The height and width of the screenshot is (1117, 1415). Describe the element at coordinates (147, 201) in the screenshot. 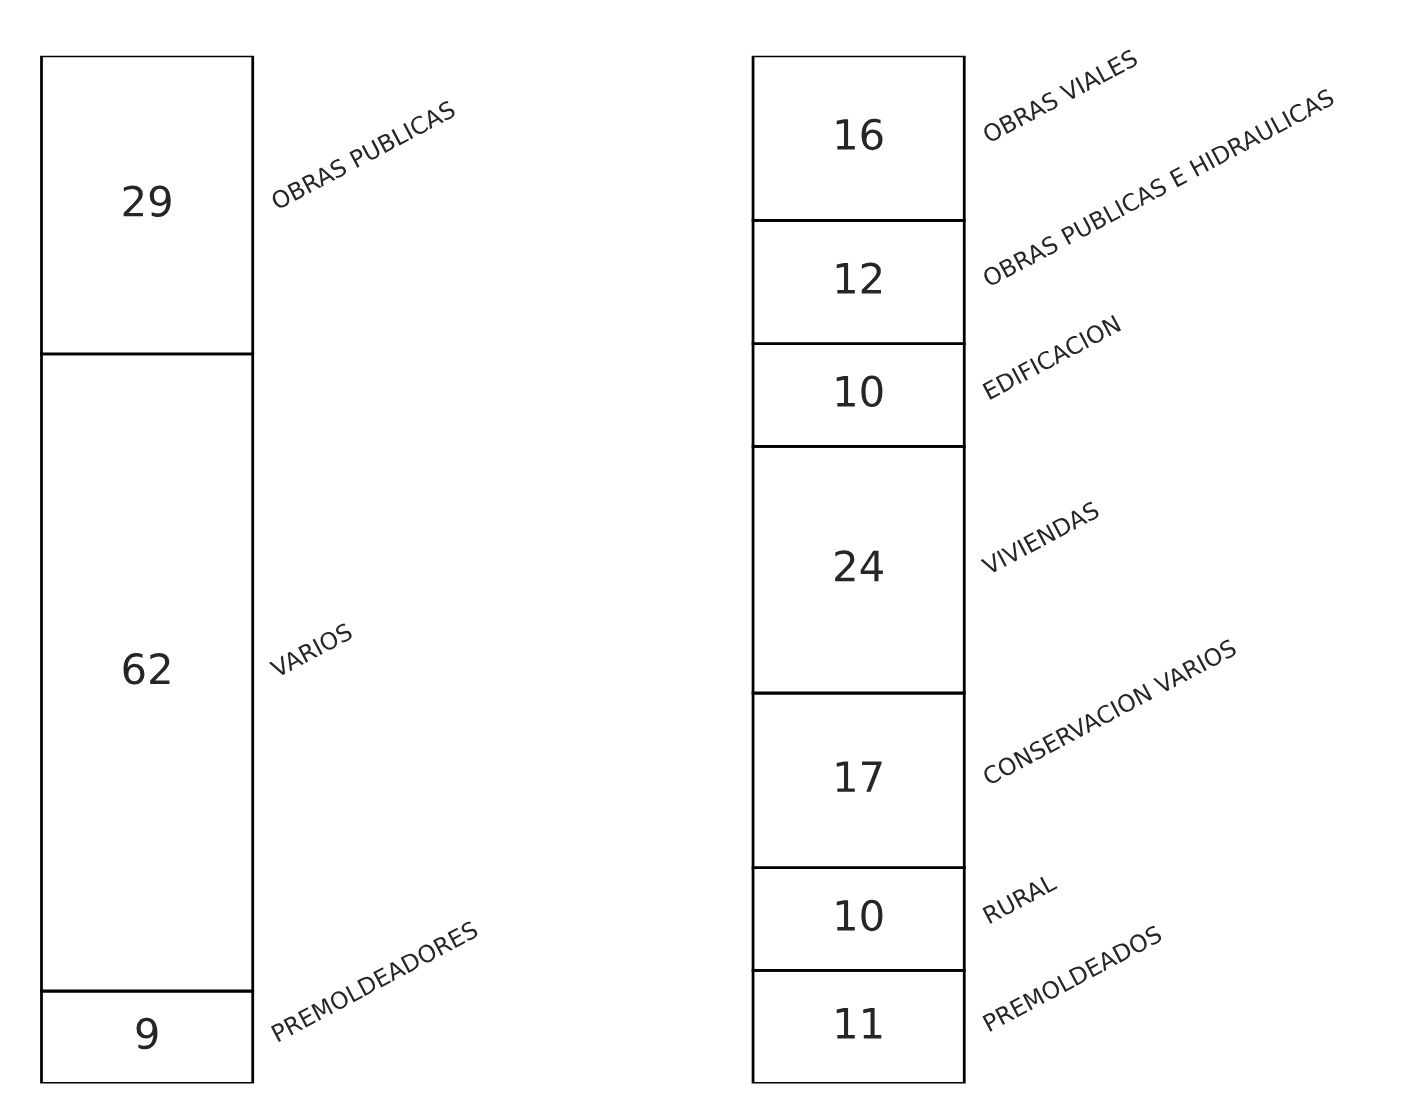

I see `data-label: 29` at that location.